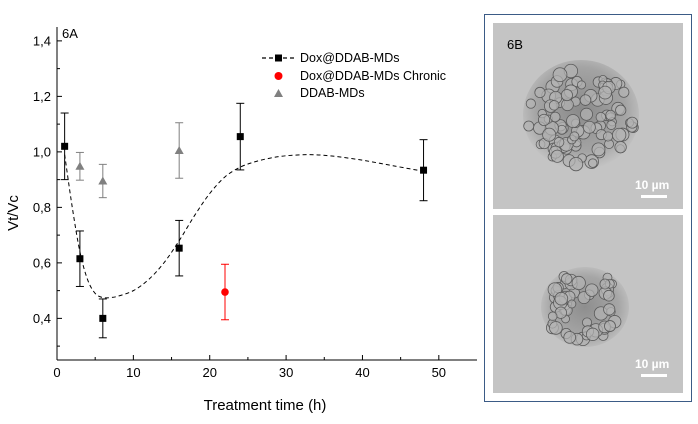 This screenshot has height=424, width=698. Describe the element at coordinates (47, 190) in the screenshot. I see `y-ticks: 0,4 0,6 0,8 1,0 1,2 1,4` at that location.